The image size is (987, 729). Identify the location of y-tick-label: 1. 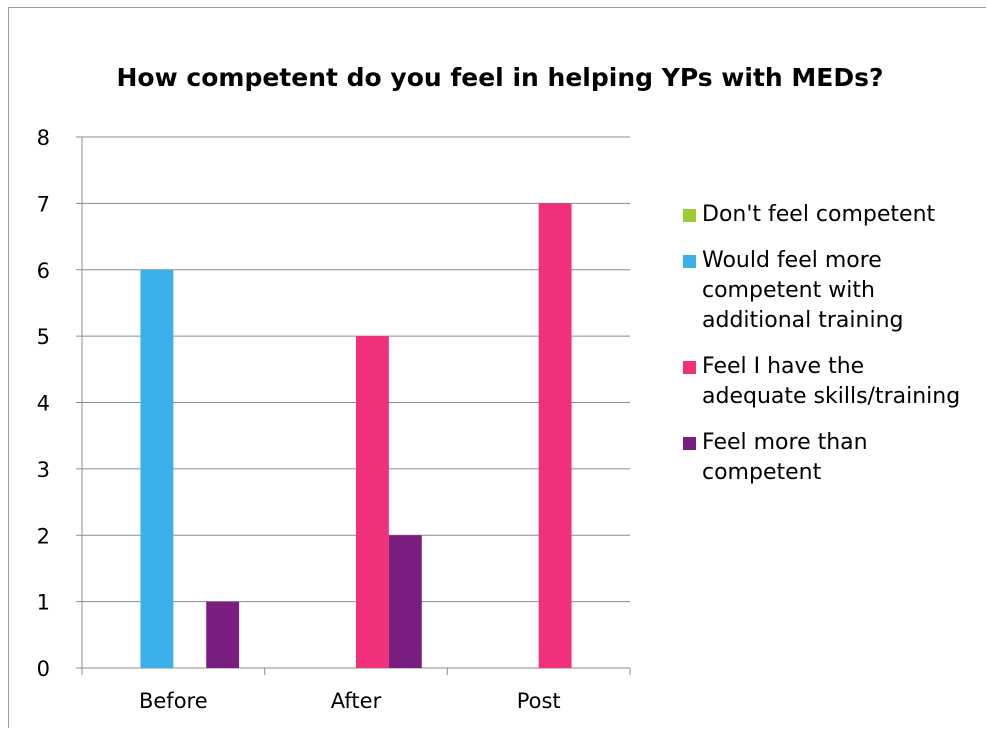
(43, 603).